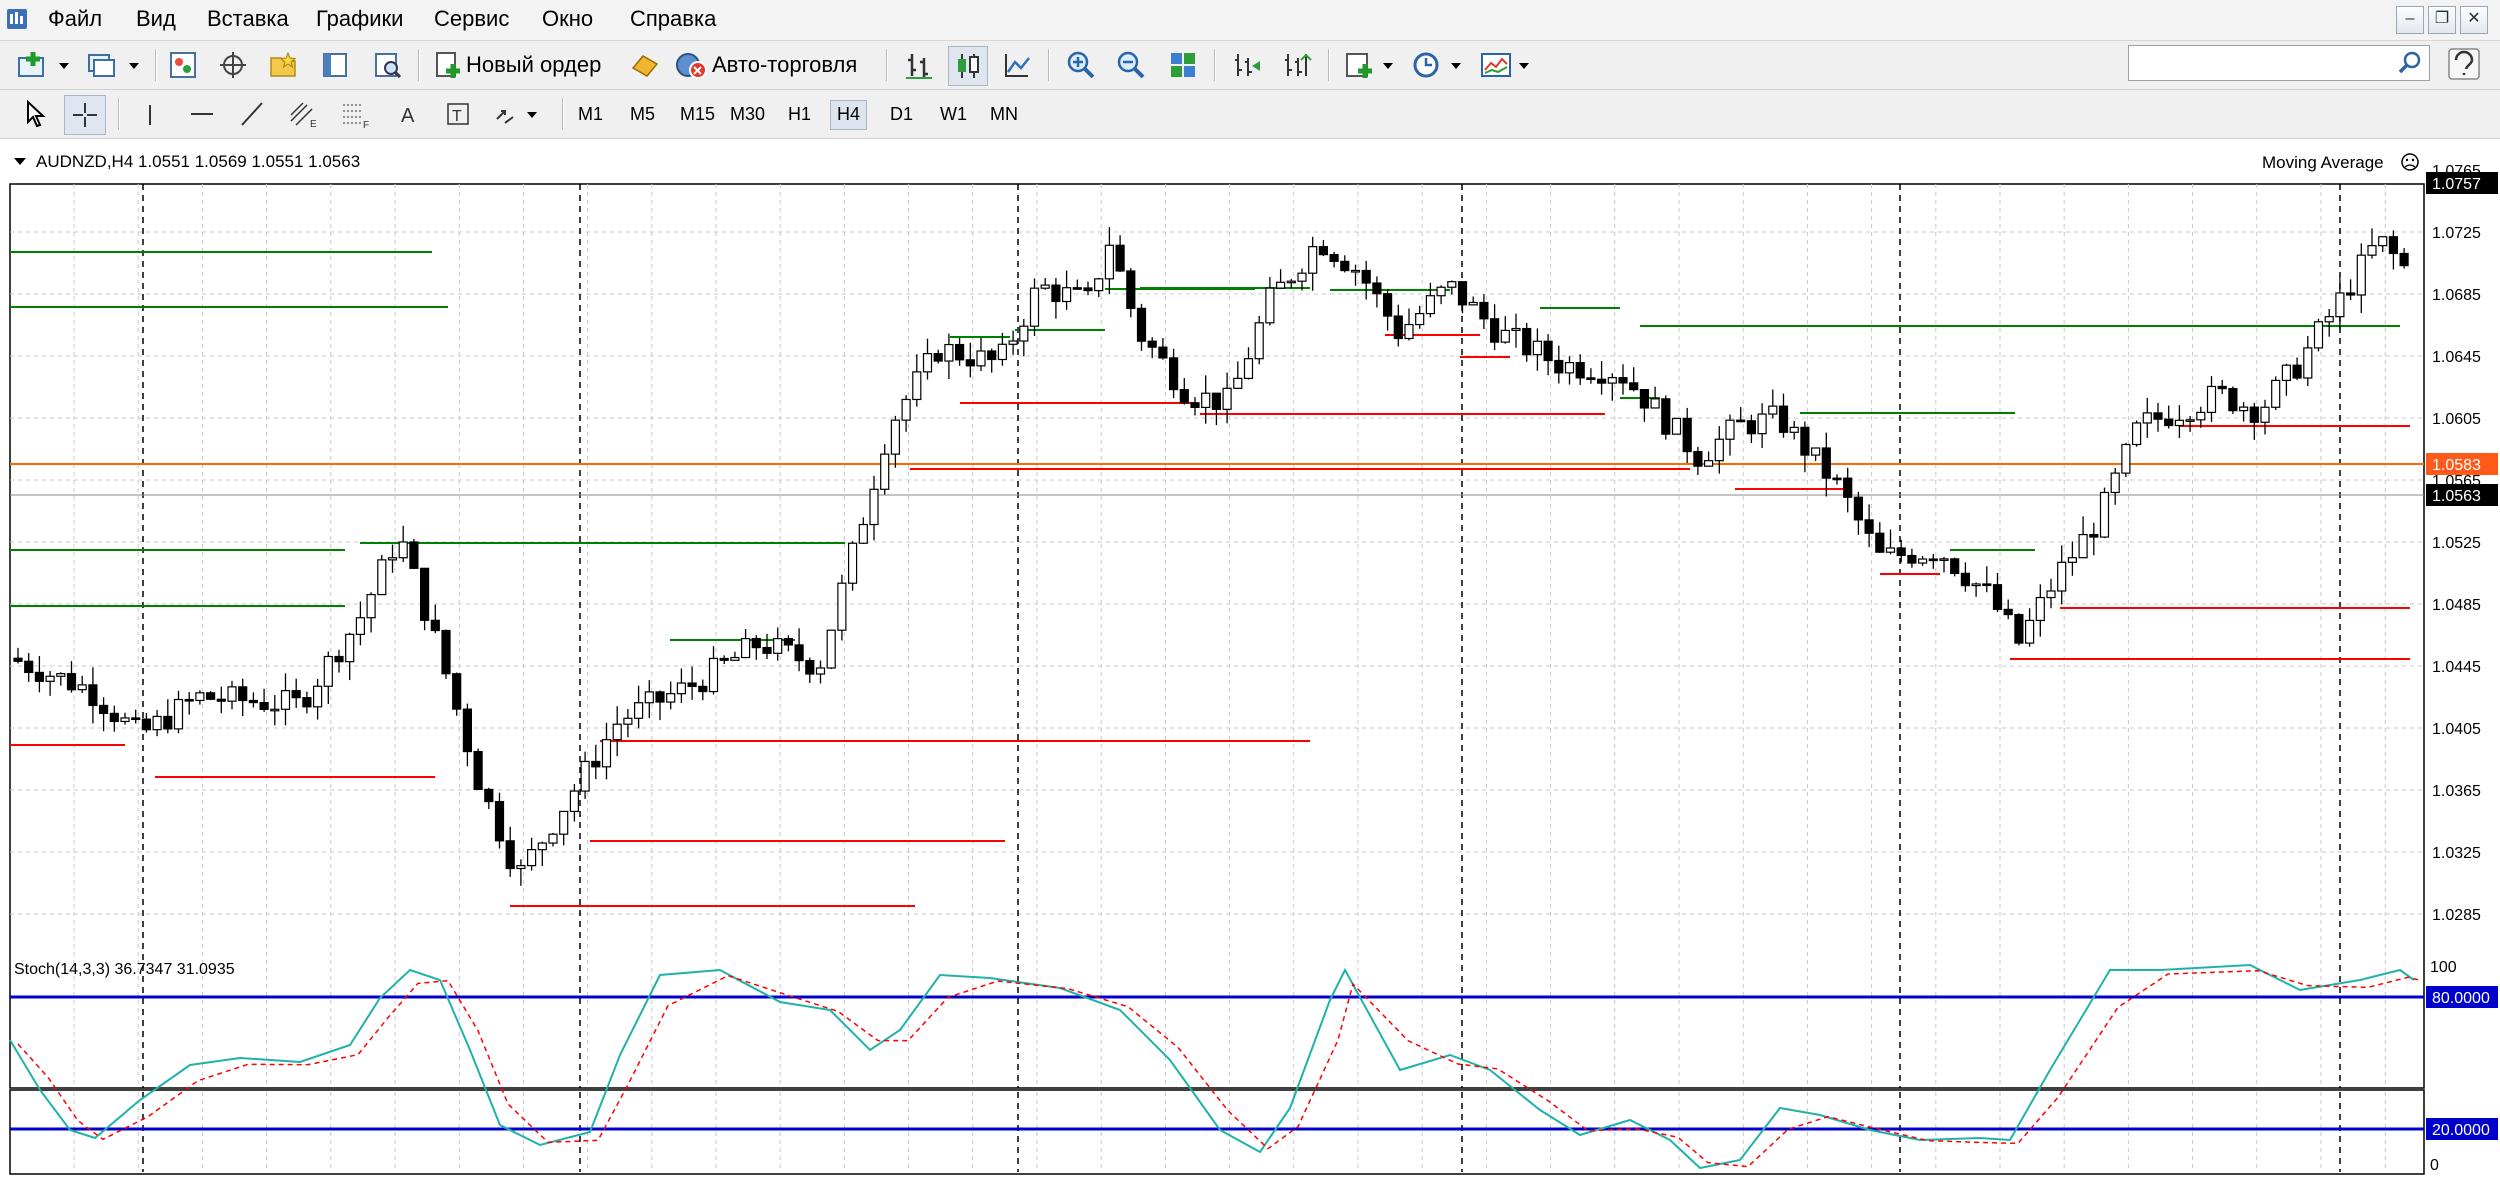  Describe the element at coordinates (2410, 63) in the screenshot. I see `search-icon` at that location.